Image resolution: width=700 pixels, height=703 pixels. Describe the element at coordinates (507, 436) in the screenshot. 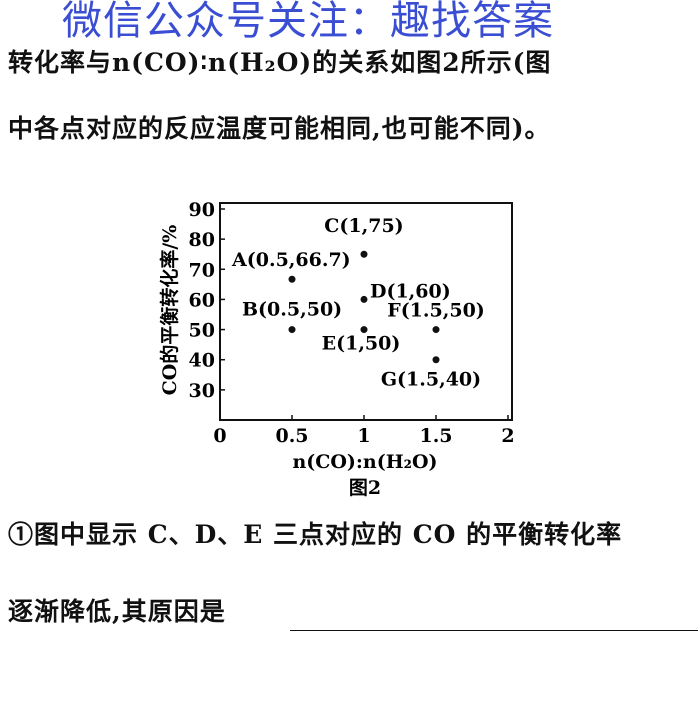

I see `x-tick-label: 2` at that location.